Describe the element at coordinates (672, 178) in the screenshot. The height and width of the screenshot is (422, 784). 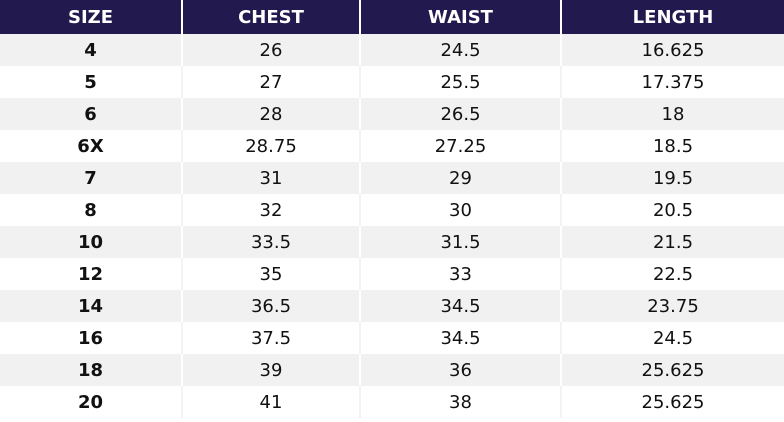
I see `measure-cell: 19.5` at that location.